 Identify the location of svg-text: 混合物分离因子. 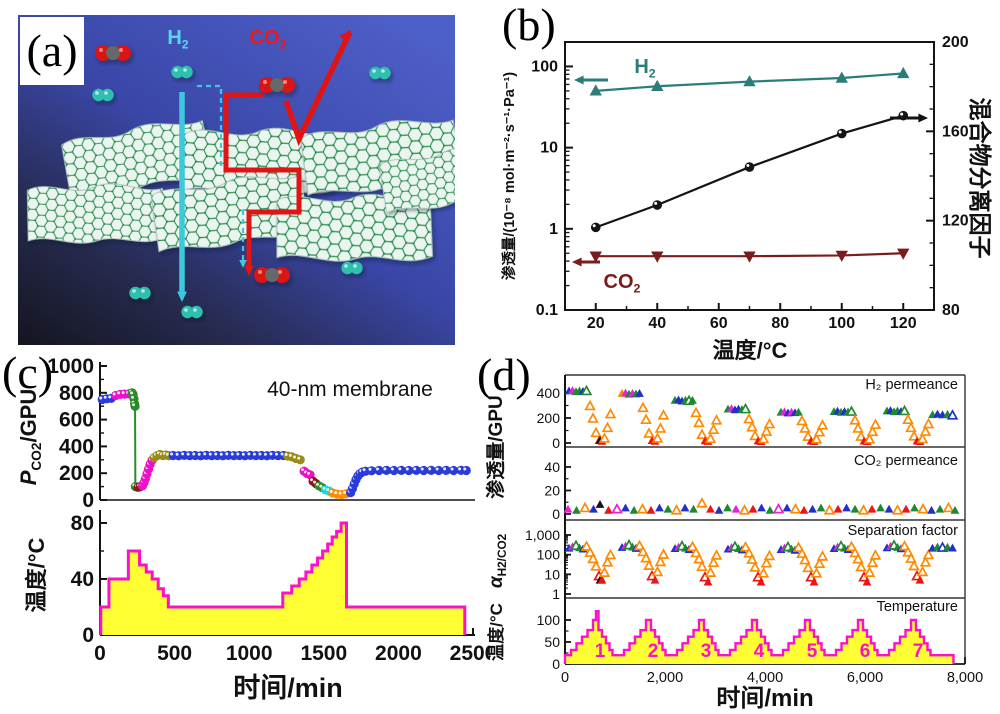
(980, 178).